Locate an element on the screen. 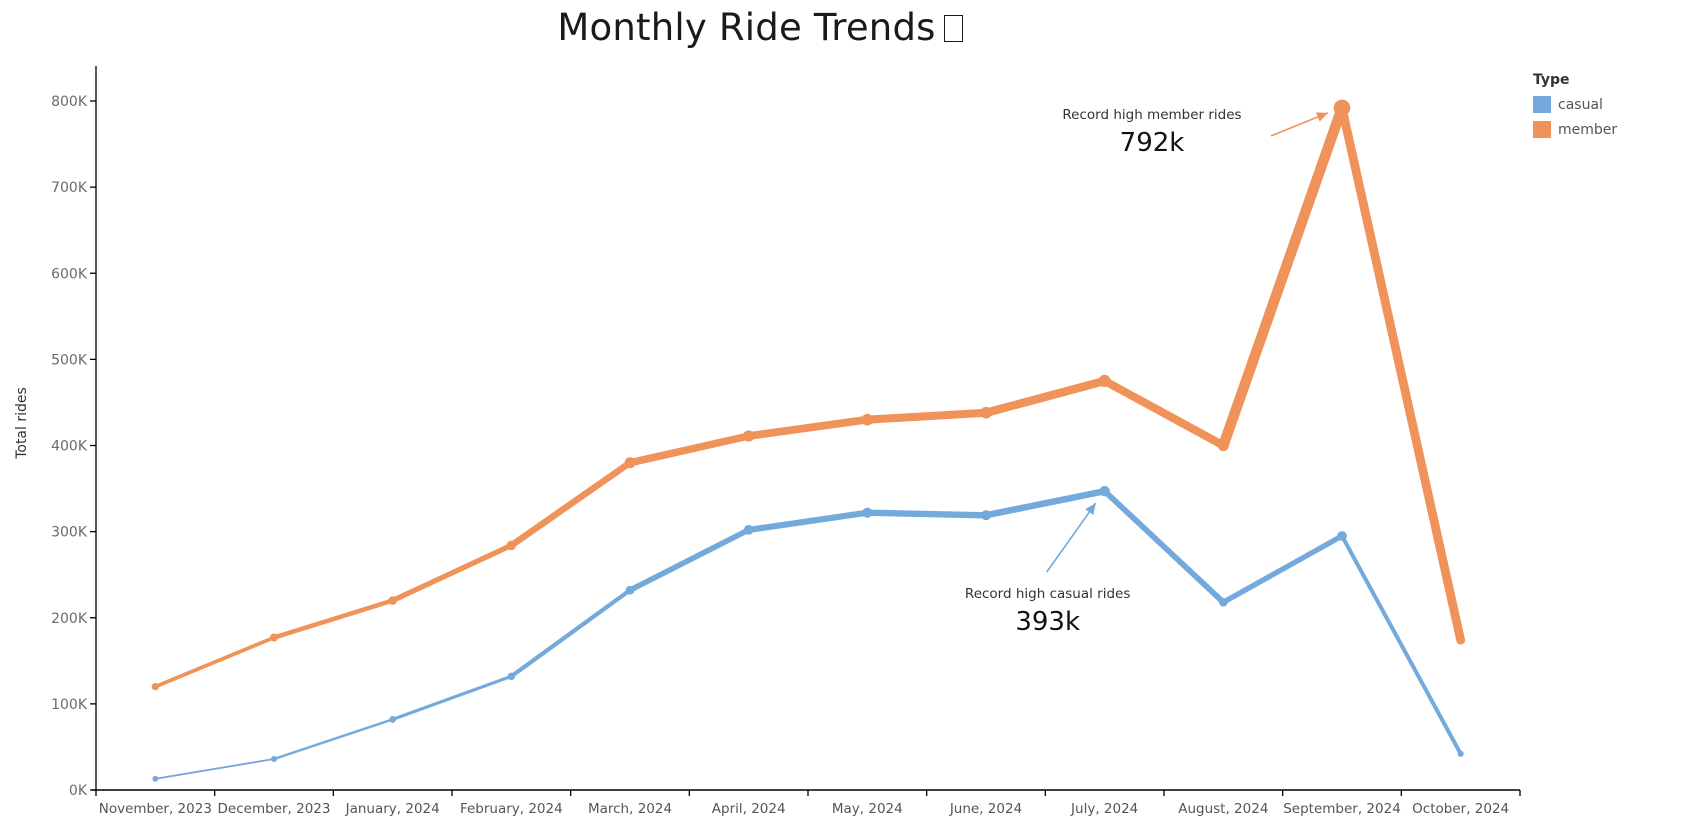 Image resolution: width=1693 pixels, height=831 pixels. y-tick-label: 400K is located at coordinates (69, 447).